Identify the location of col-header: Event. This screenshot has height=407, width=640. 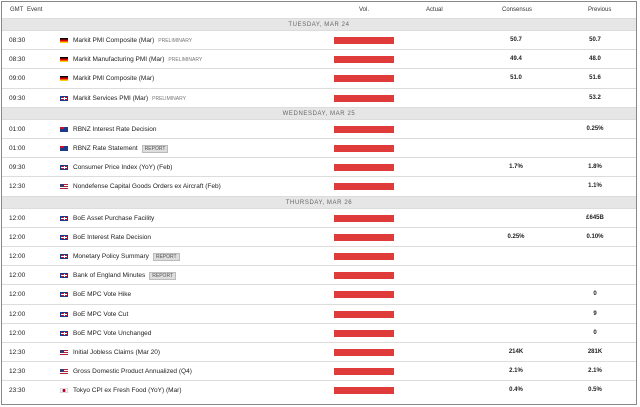
(35, 10).